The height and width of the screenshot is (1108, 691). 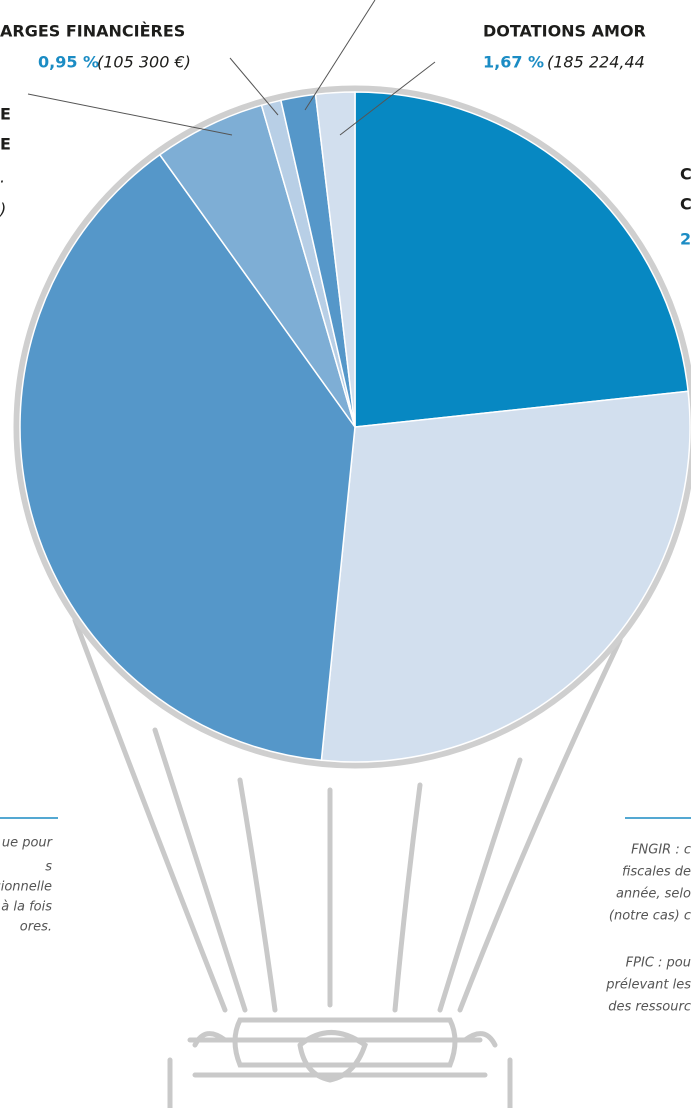 I want to click on cropped-label: ., so click(x=2, y=177).